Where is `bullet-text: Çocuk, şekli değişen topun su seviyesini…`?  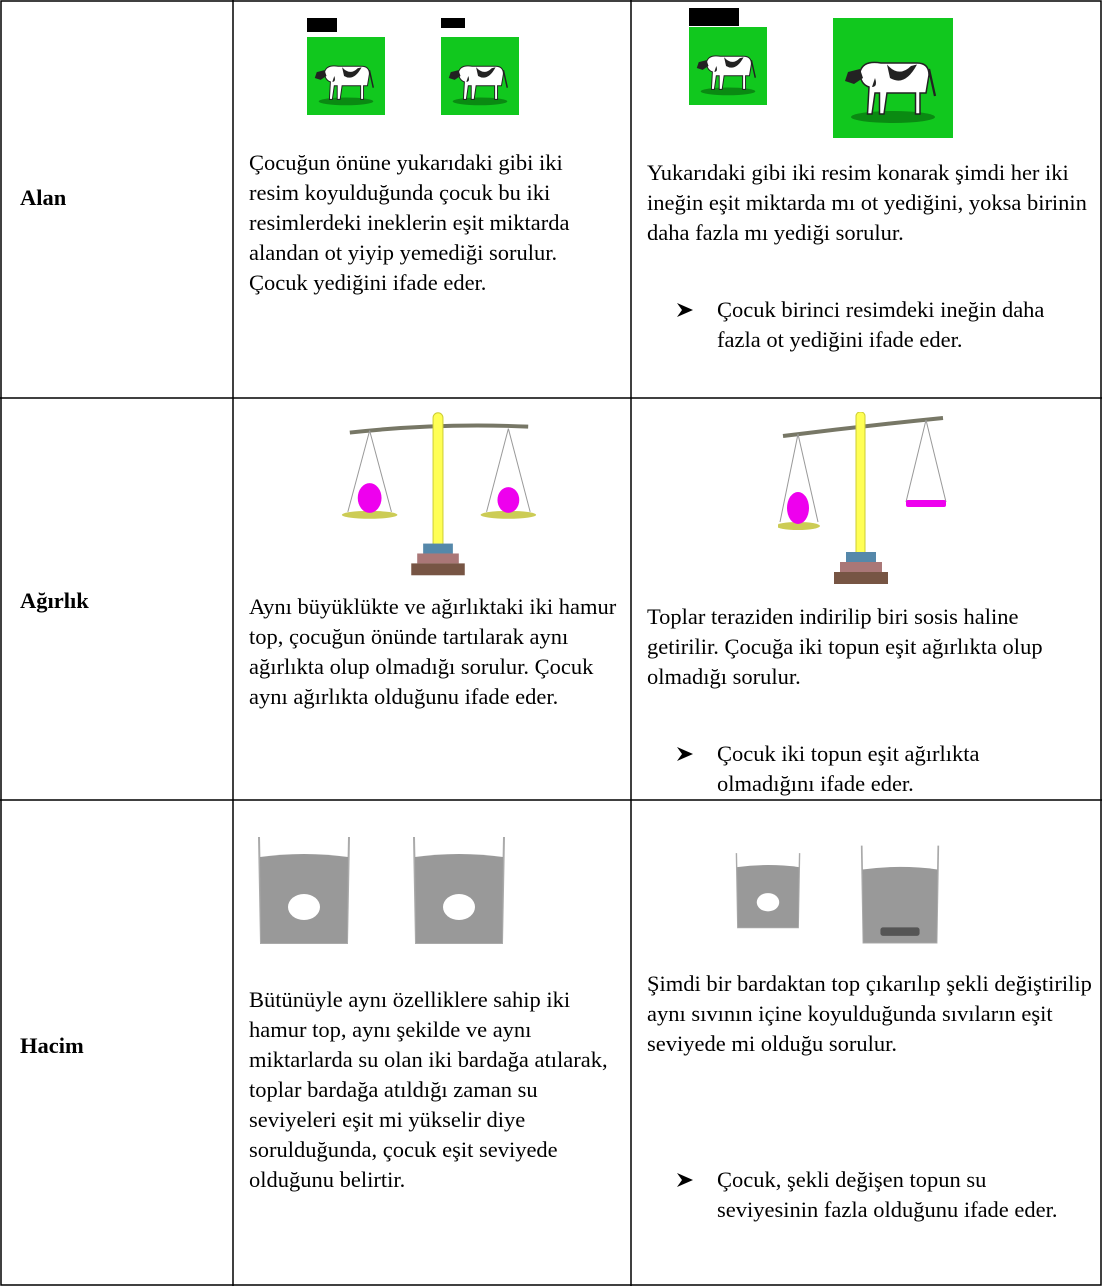 bullet-text: Çocuk, şekli değişen topun su seviyesini… is located at coordinates (887, 1194).